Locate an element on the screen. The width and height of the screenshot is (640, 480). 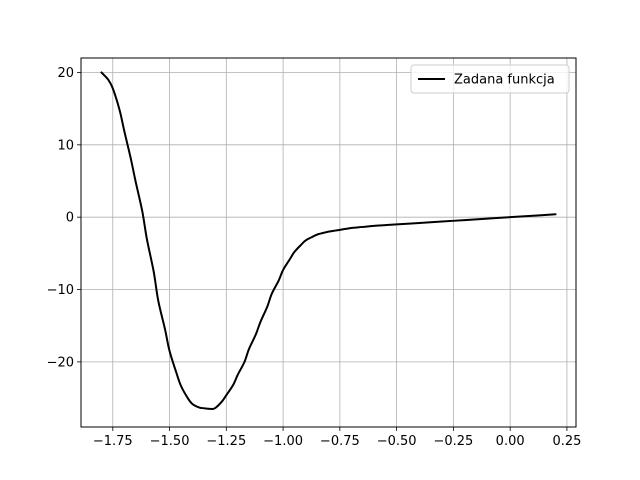
x-tick-label: −1.25 is located at coordinates (226, 441).